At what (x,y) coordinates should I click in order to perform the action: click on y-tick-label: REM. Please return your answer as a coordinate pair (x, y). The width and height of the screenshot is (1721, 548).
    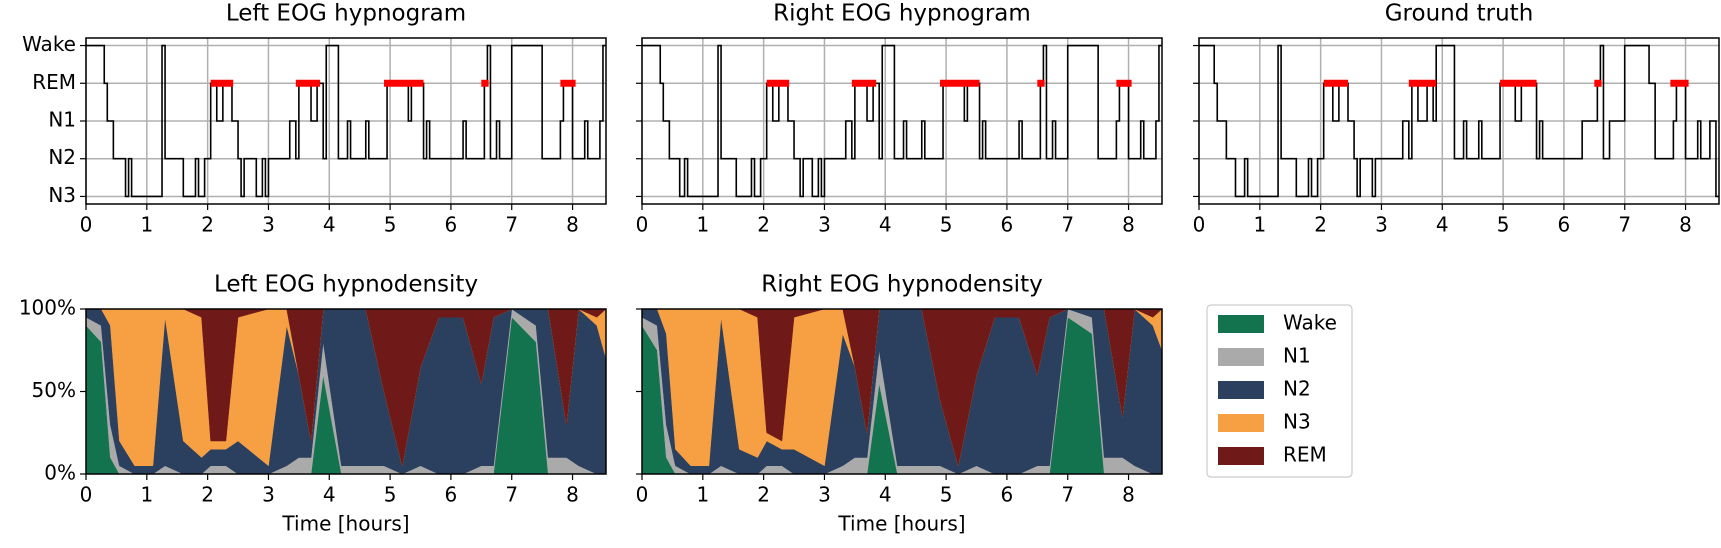
    Looking at the image, I should click on (54, 82).